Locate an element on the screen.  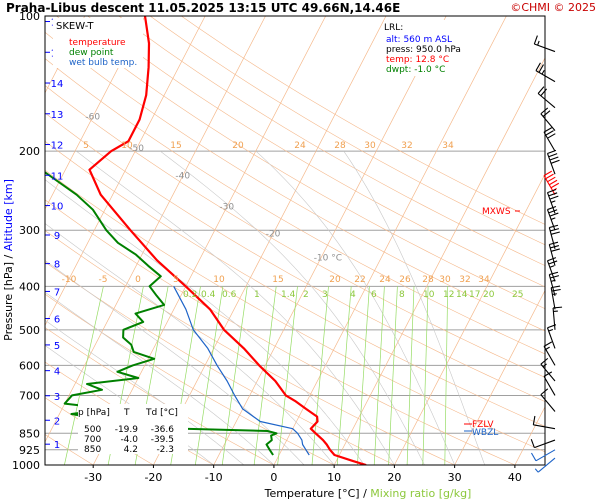
moist-adiabat-label: -30 is located at coordinates (226, 208).